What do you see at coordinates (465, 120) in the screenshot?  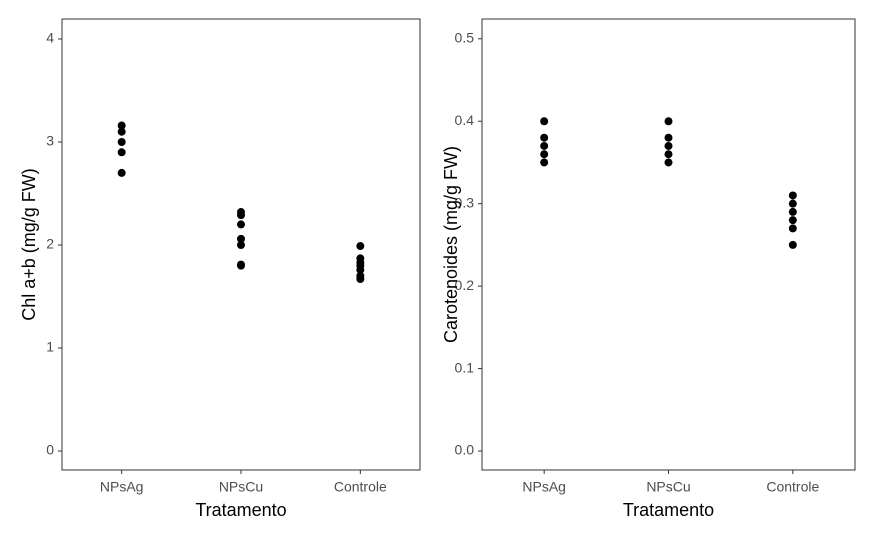 I see `y-tick-label: 0.4` at bounding box center [465, 120].